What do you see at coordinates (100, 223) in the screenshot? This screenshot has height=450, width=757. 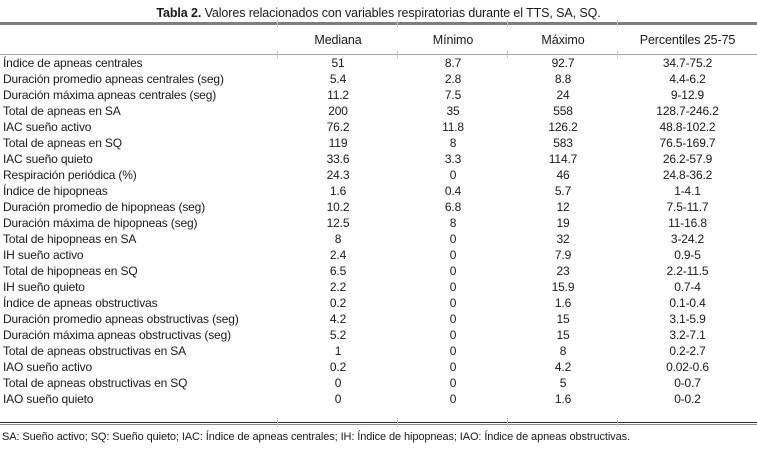 I see `row-label: Duración máxima de hipopneas (seg)` at bounding box center [100, 223].